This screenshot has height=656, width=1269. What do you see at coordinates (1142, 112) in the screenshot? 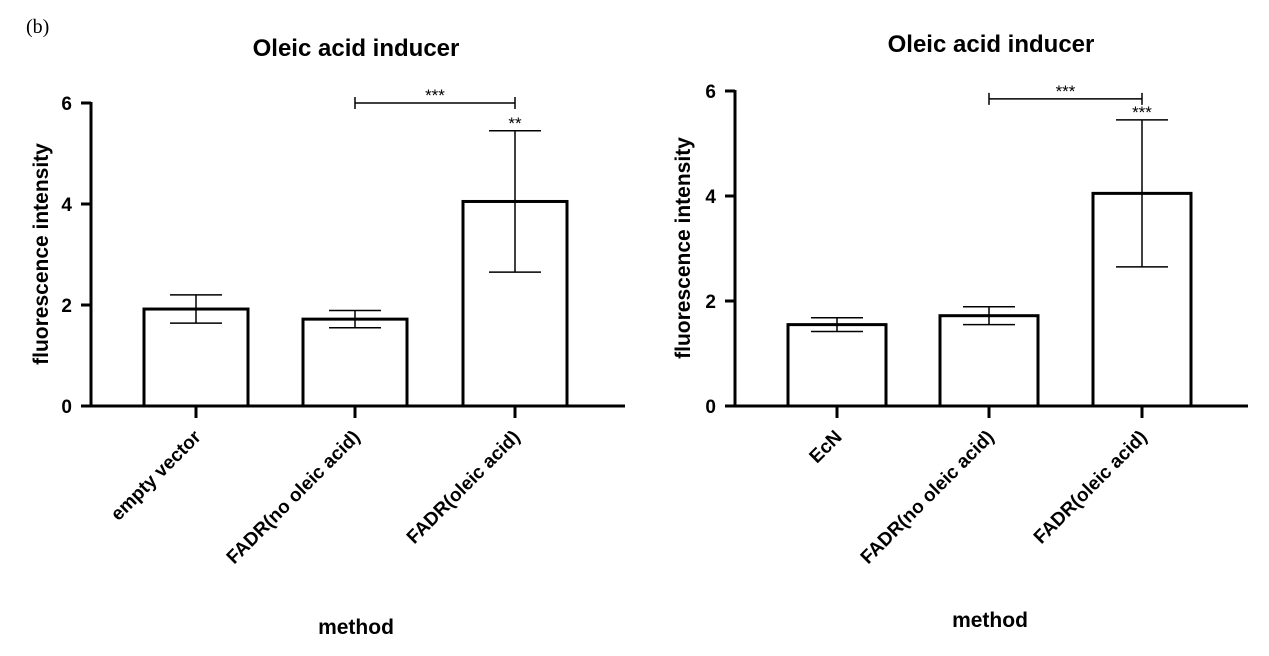
I see `significance-label: ***` at bounding box center [1142, 112].